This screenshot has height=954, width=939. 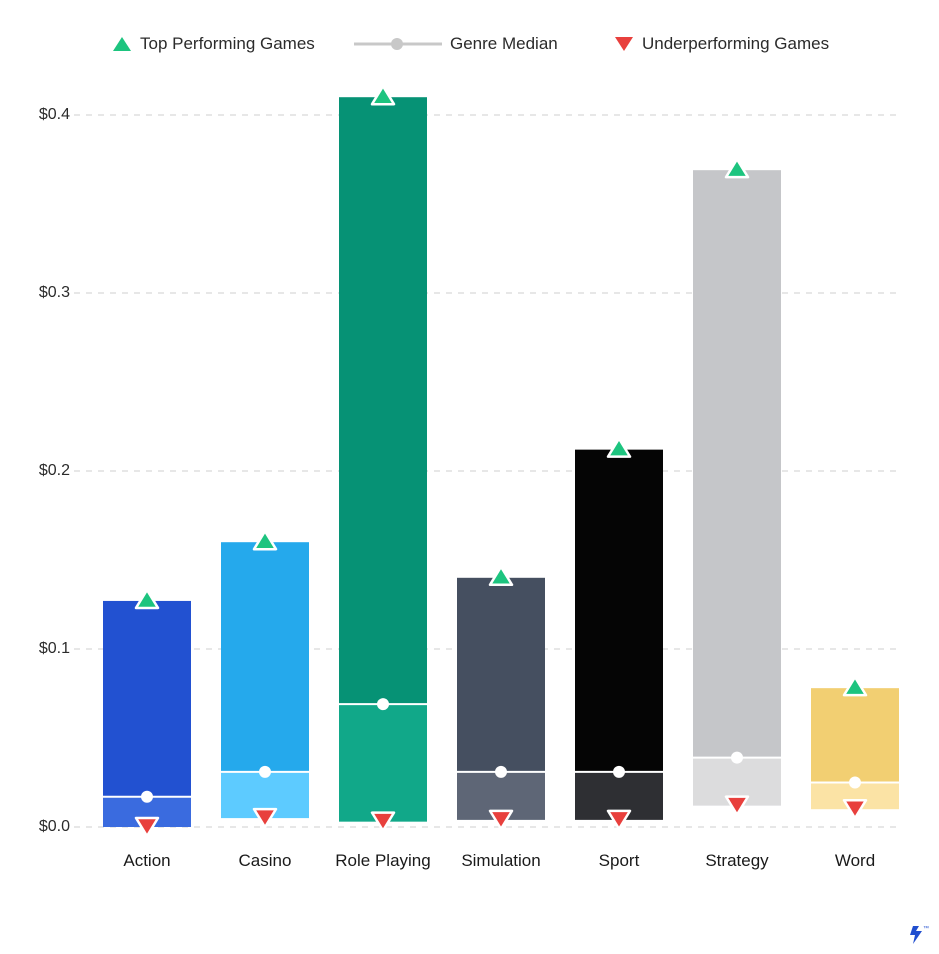 I want to click on y-tick-label: $0.0, so click(x=54, y=826).